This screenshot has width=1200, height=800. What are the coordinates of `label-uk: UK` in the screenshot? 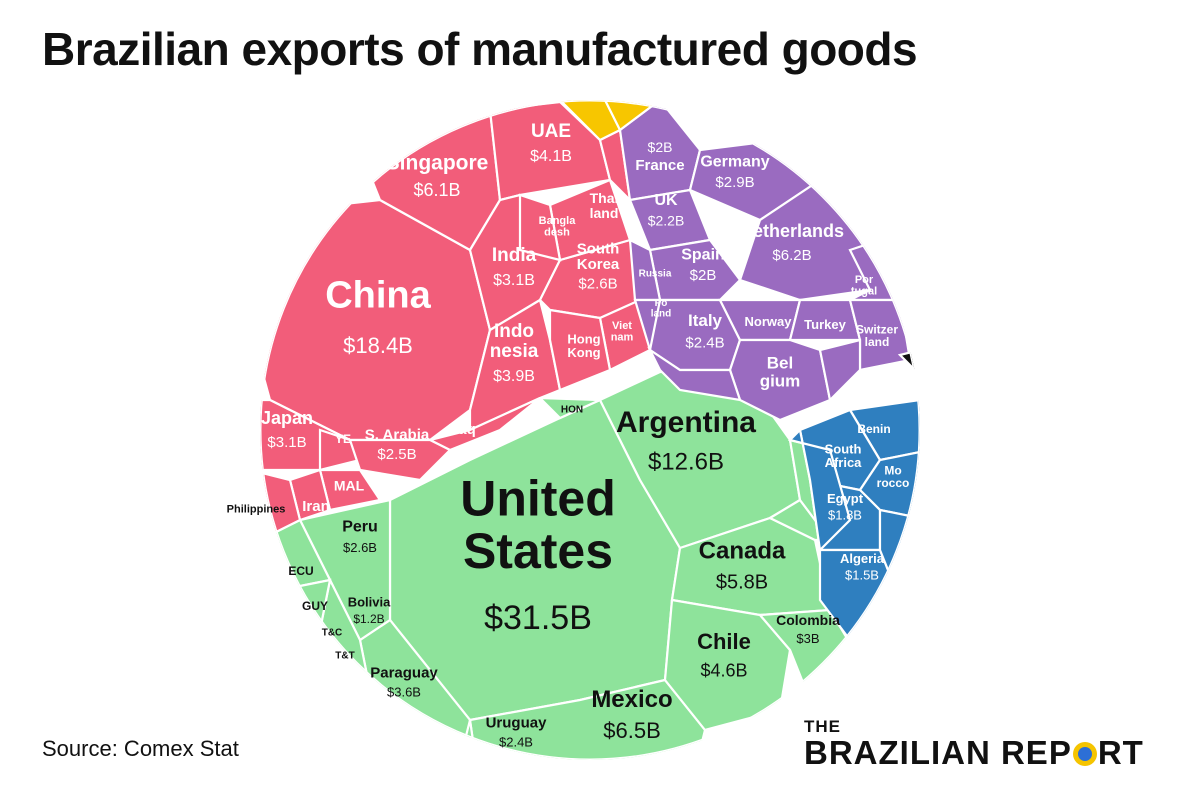 It's located at (666, 200).